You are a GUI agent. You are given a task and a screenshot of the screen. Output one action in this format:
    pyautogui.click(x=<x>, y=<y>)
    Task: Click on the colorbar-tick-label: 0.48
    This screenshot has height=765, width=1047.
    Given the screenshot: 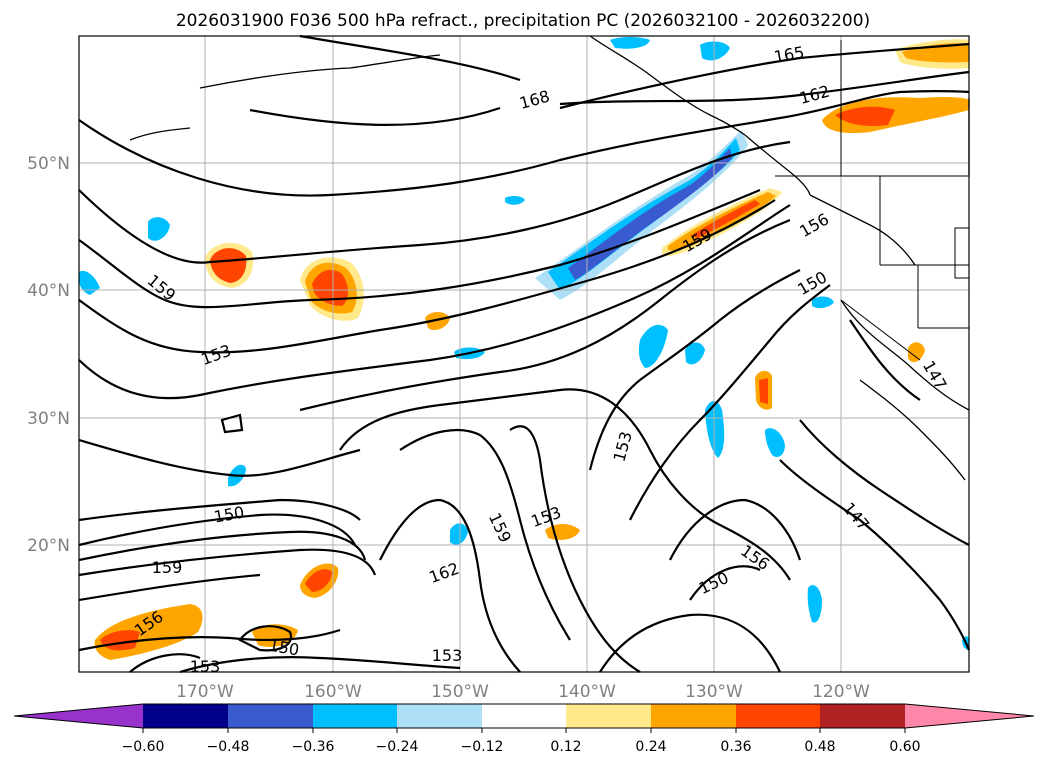 What is the action you would take?
    pyautogui.click(x=819, y=747)
    